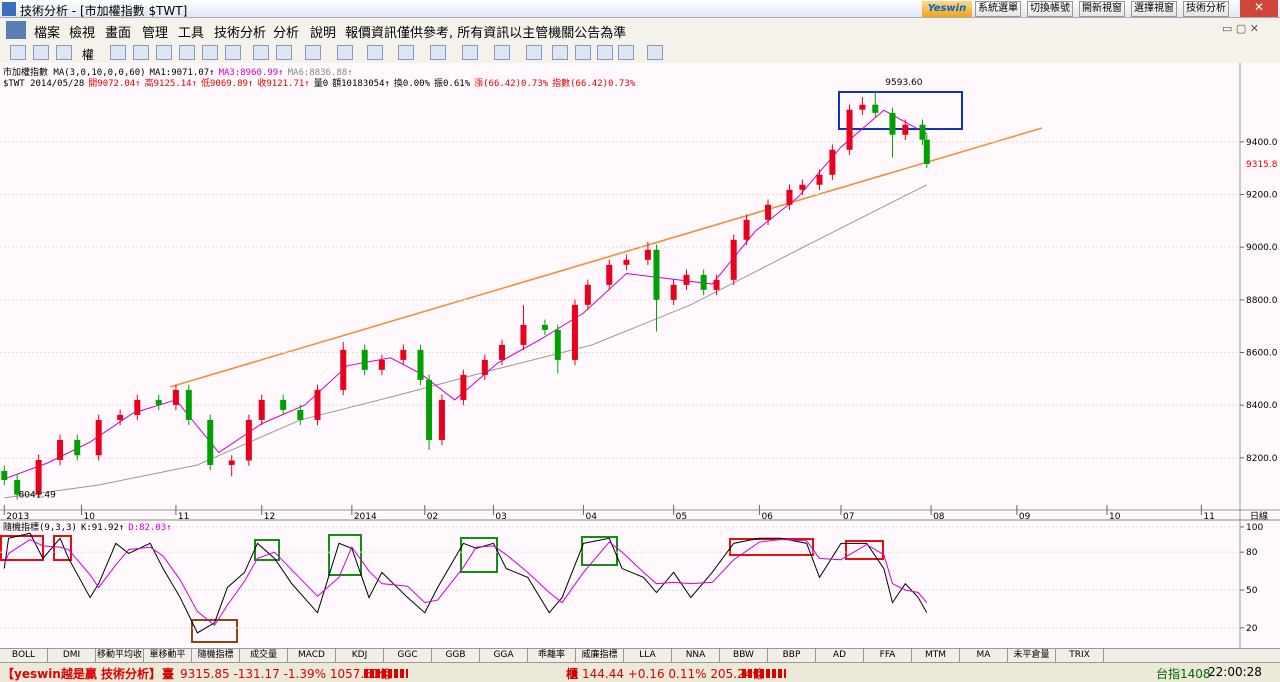 This screenshot has width=1280, height=682. I want to click on indicator-tab: AD, so click(840, 656).